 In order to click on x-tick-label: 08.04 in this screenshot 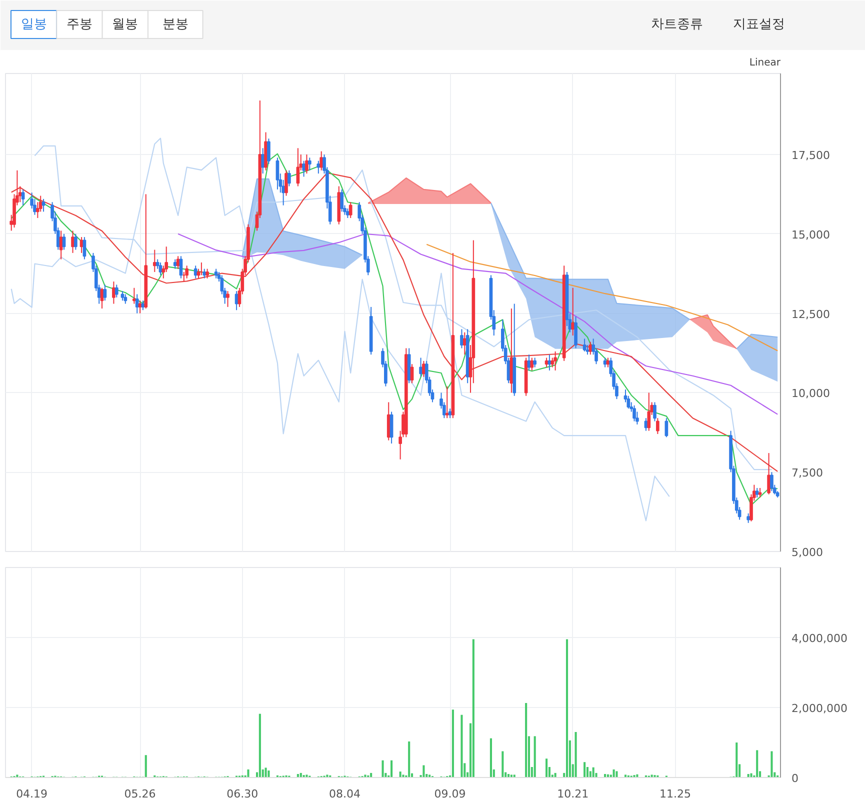, I will do `click(344, 794)`.